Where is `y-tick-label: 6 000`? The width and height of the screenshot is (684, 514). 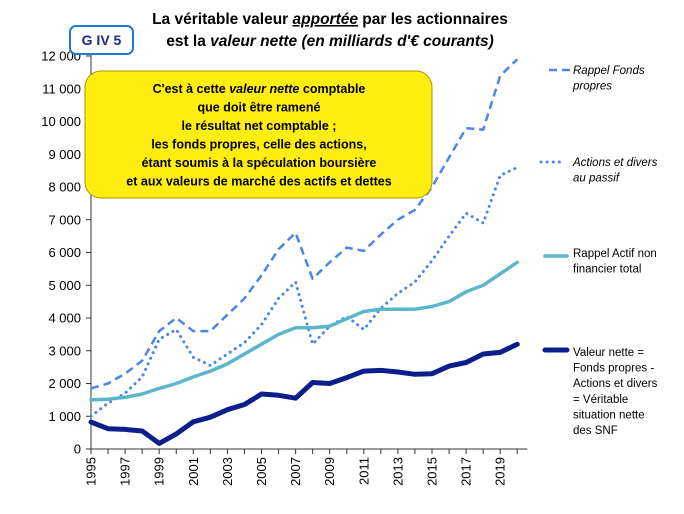 y-tick-label: 6 000 is located at coordinates (64, 252).